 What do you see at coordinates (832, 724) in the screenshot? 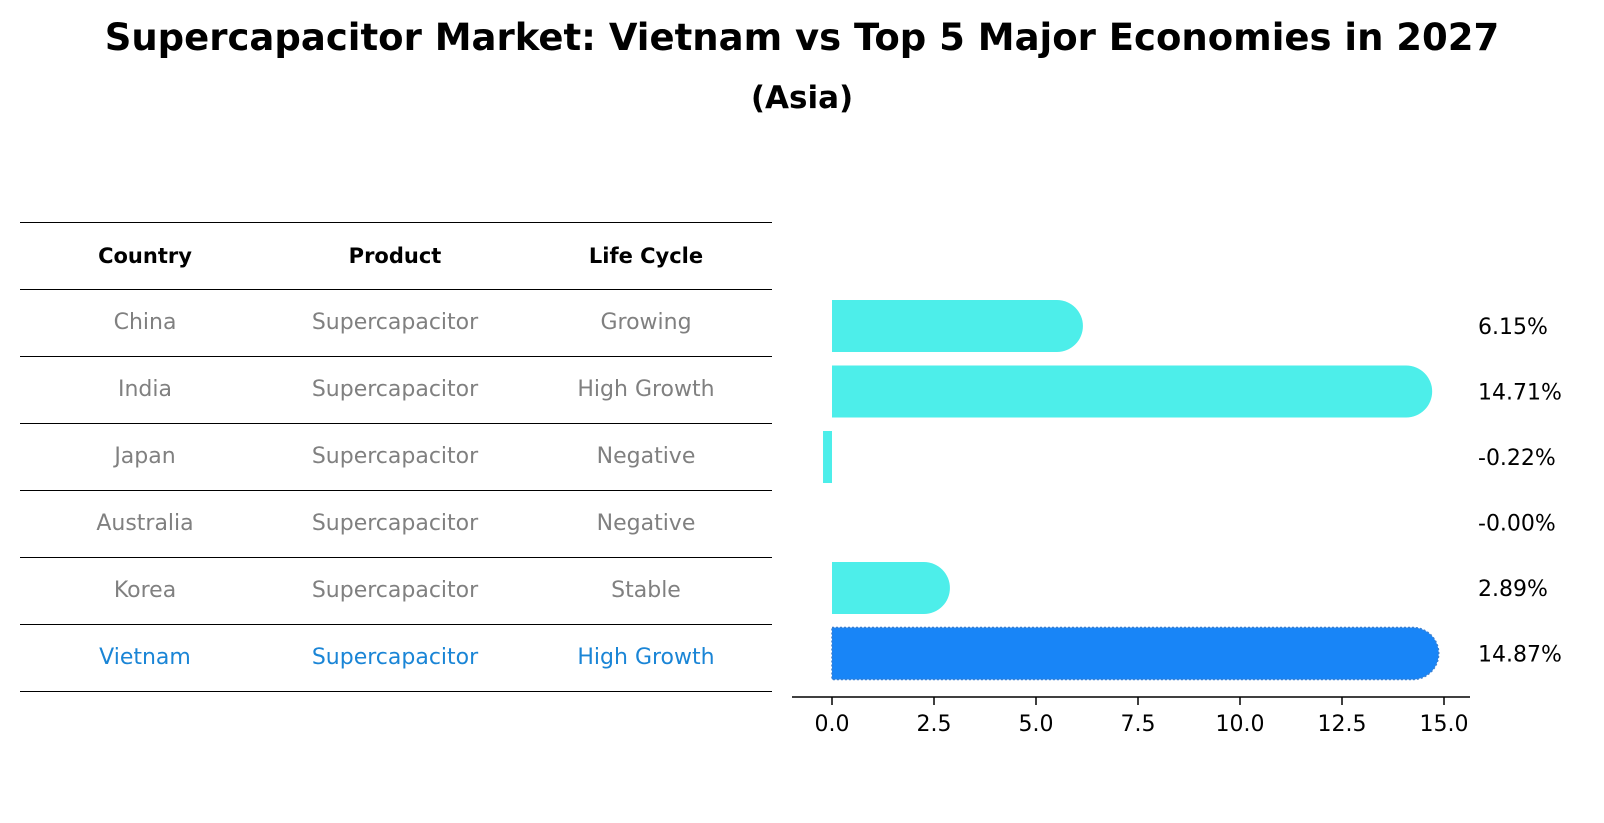
I see `x-tick-label: 0.0` at bounding box center [832, 724].